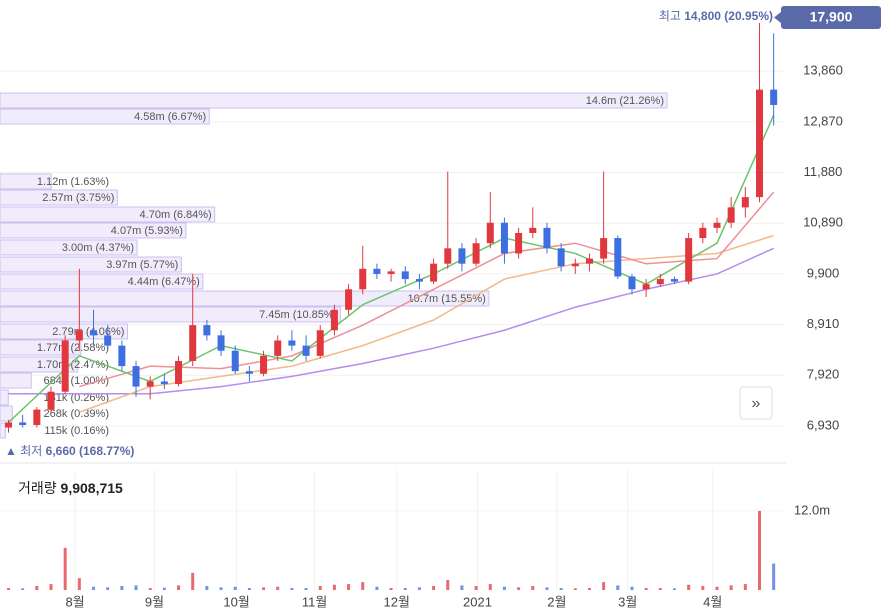 Image resolution: width=891 pixels, height=613 pixels. I want to click on profile-percent: (10.85%), so click(315, 315).